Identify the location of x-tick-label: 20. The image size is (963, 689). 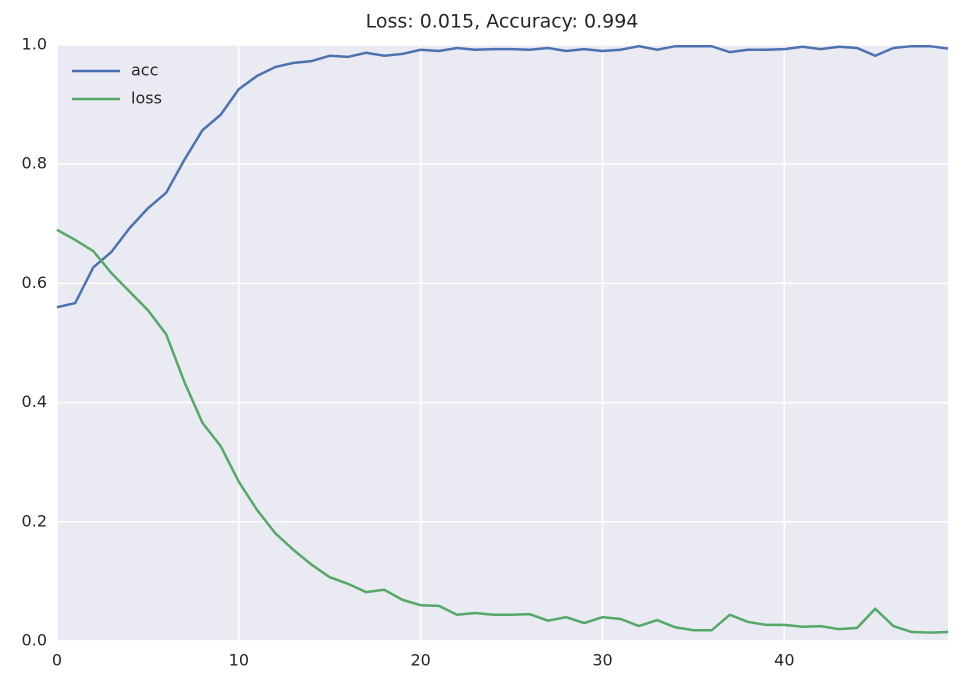
(420, 660).